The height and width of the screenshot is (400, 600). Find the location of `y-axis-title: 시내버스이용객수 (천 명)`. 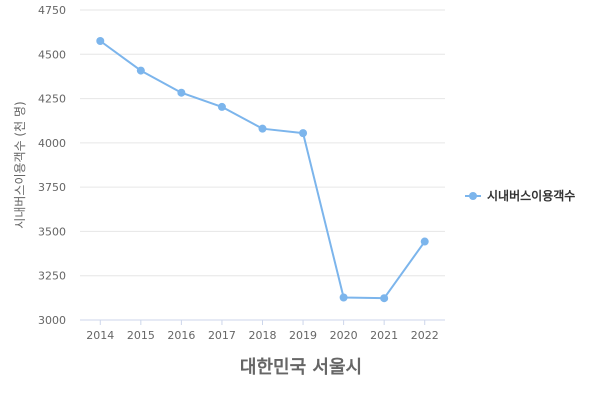

y-axis-title: 시내버스이용객수 (천 명) is located at coordinates (19, 164).